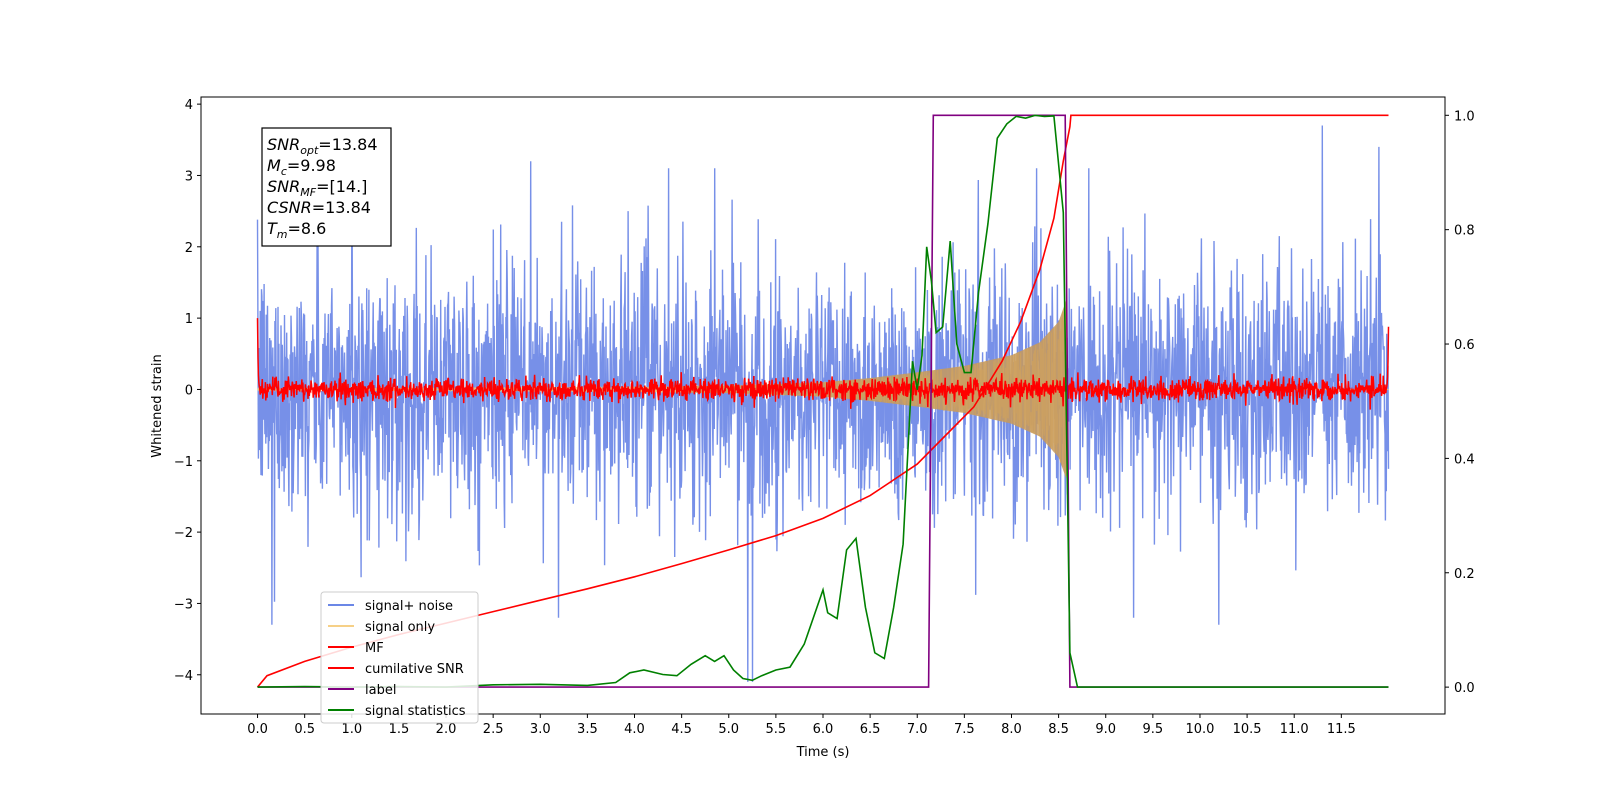 The width and height of the screenshot is (1600, 800). What do you see at coordinates (1153, 729) in the screenshot?
I see `x-tick-label: 9.5` at bounding box center [1153, 729].